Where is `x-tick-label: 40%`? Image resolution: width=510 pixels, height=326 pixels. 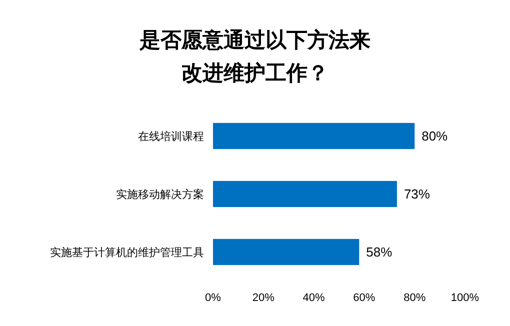
x-tick-label: 40% is located at coordinates (314, 298).